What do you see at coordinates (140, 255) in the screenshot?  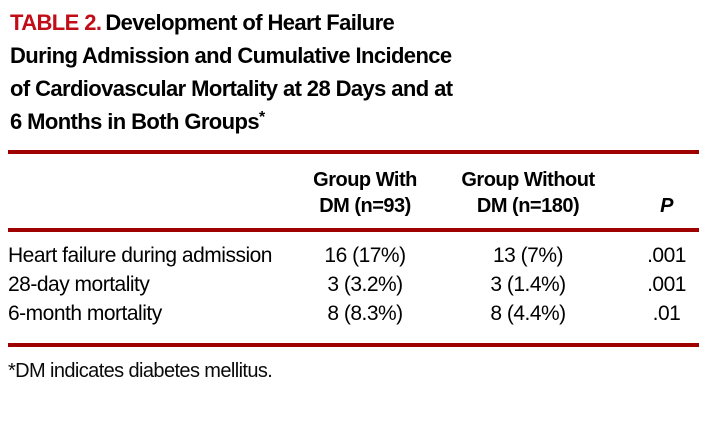 I see `row-label: Heart failure during admission` at bounding box center [140, 255].